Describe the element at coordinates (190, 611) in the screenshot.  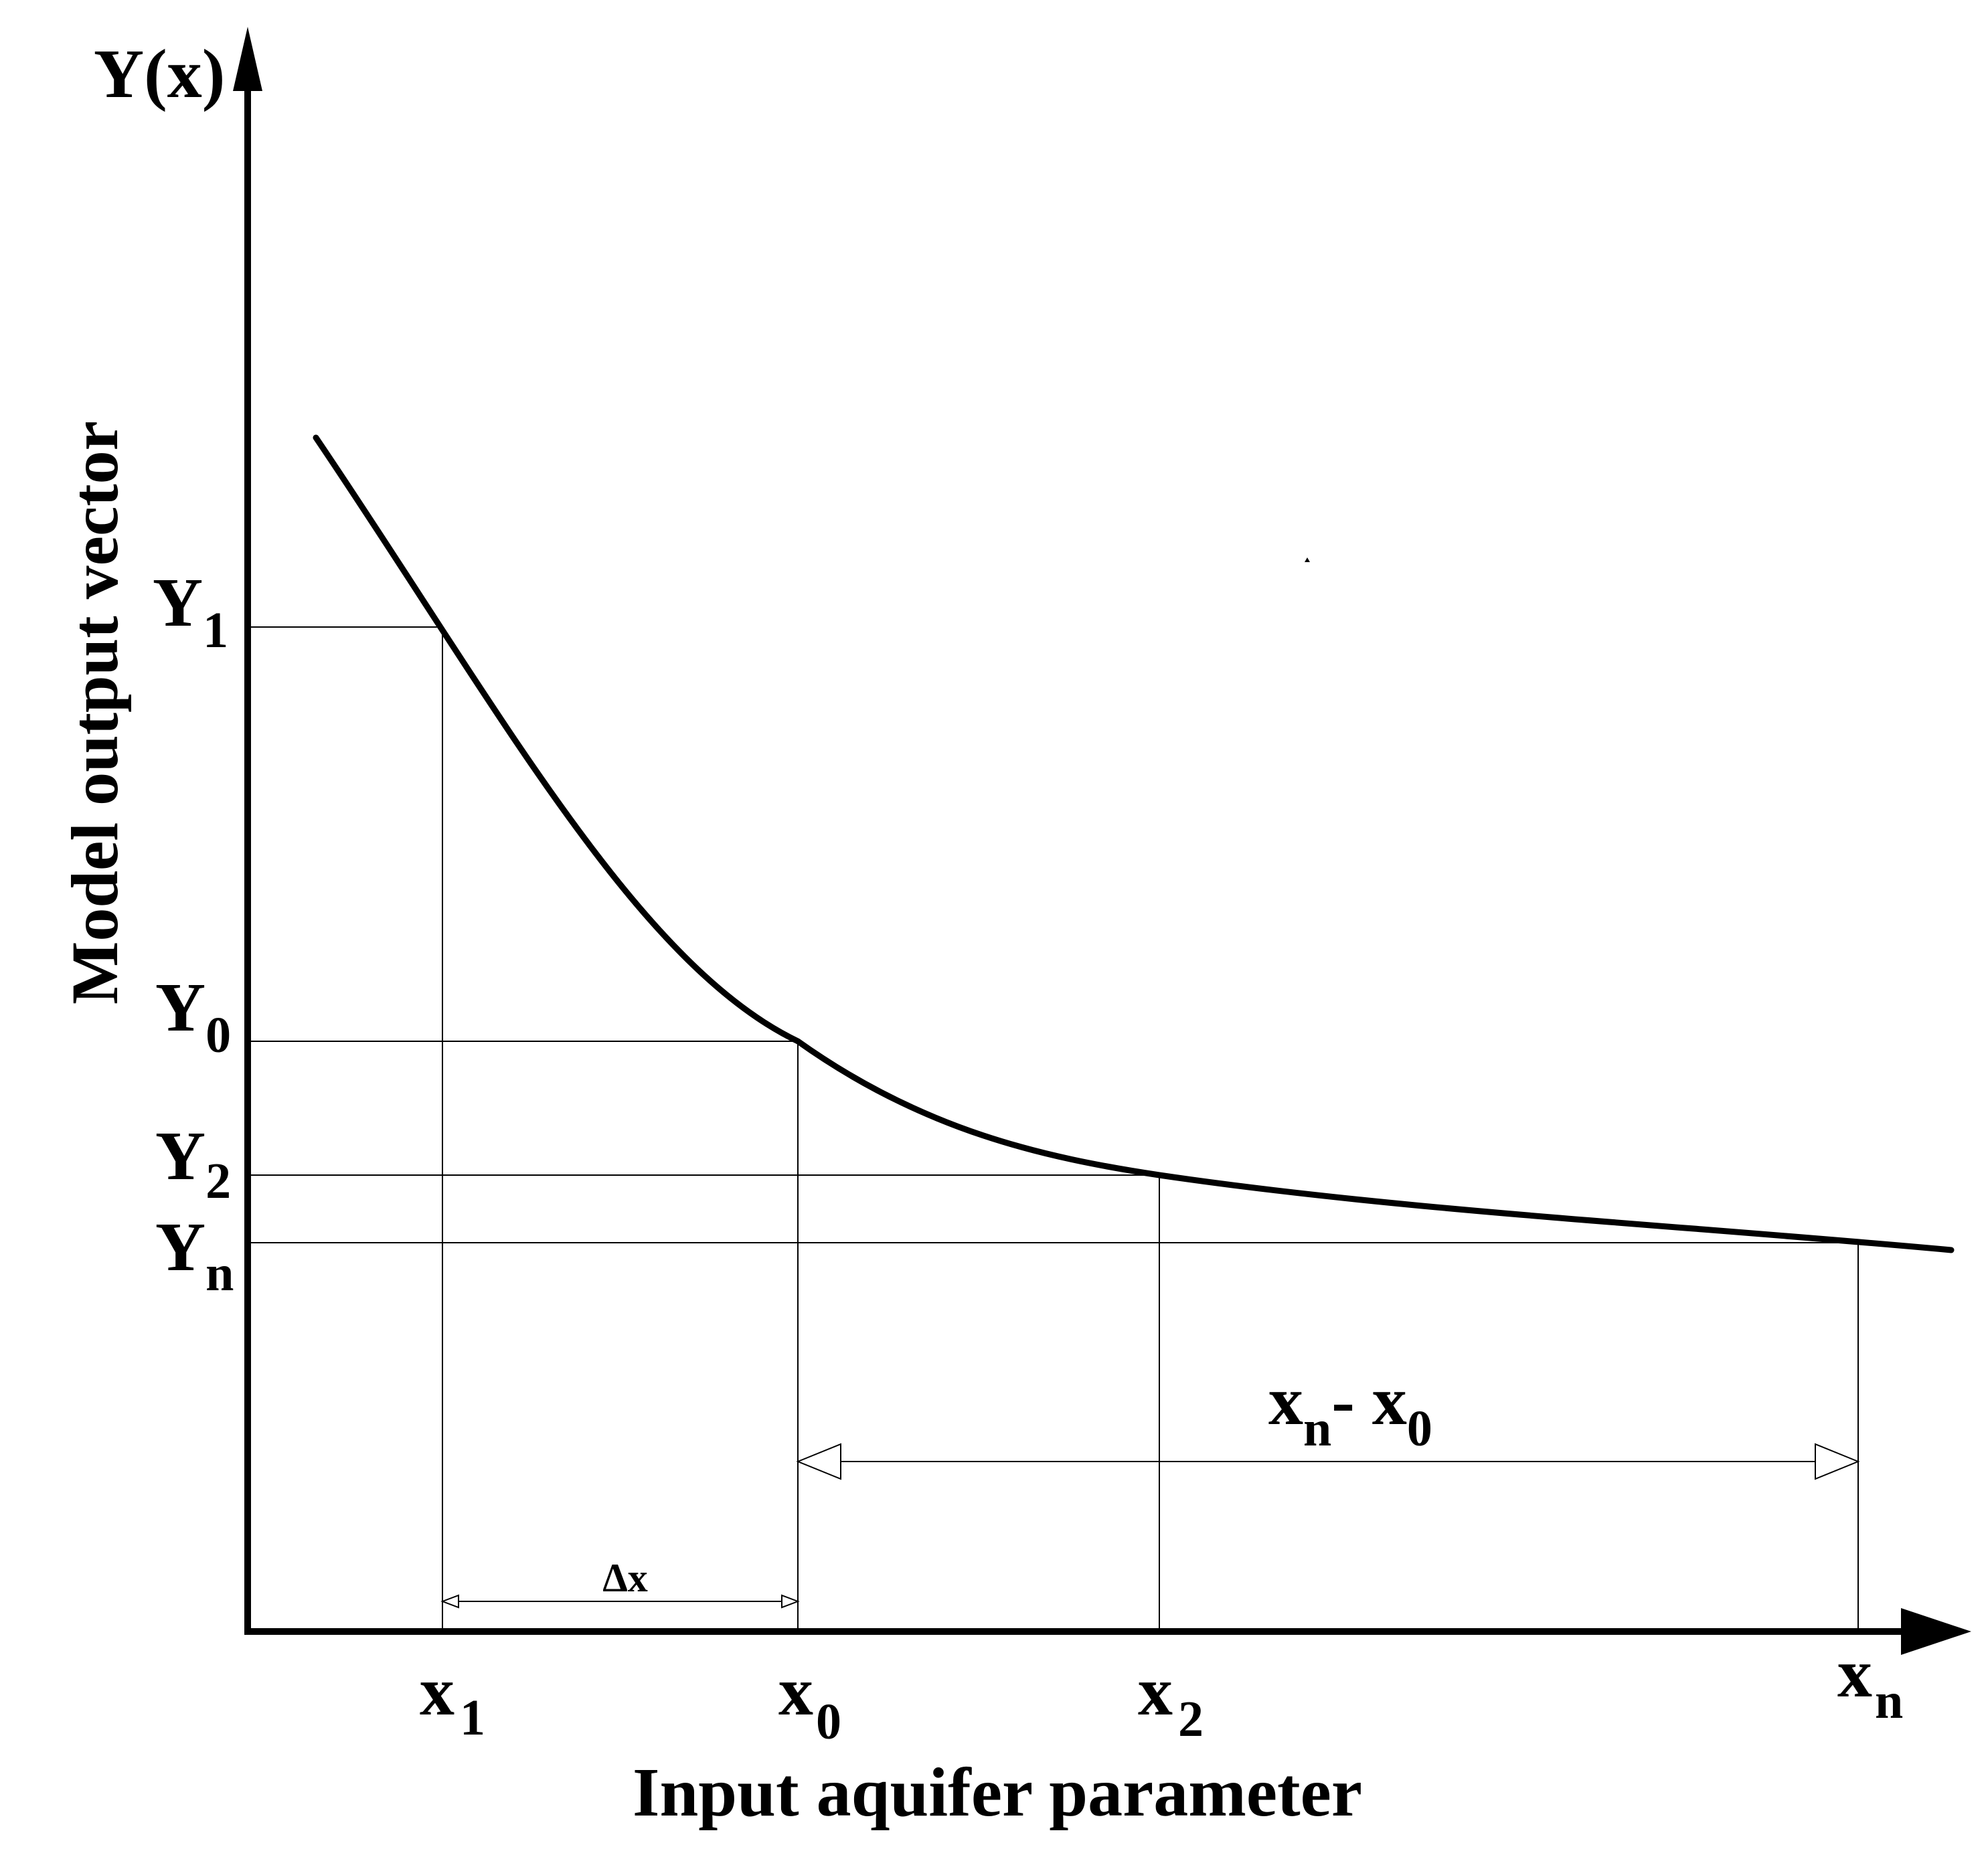
I see `y-level-label-1: Y1` at that location.